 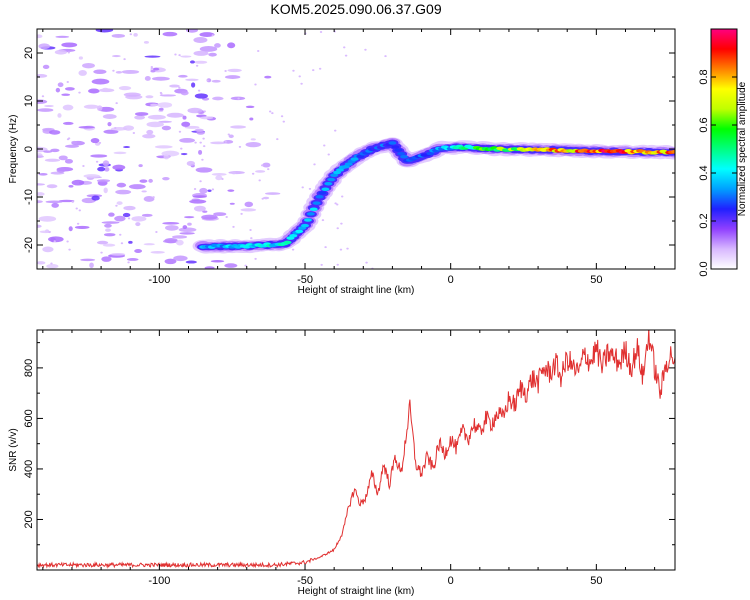 I want to click on colorbar-frame, so click(x=724, y=149).